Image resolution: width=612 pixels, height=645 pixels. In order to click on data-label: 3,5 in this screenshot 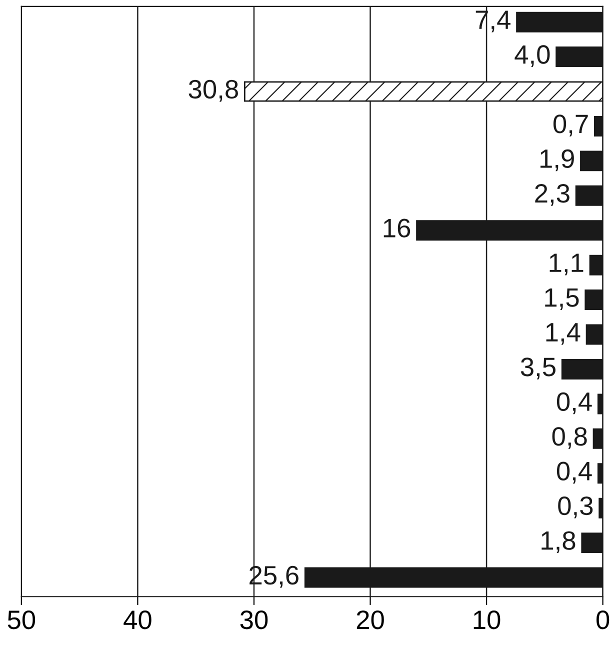, I will do `click(538, 369)`.